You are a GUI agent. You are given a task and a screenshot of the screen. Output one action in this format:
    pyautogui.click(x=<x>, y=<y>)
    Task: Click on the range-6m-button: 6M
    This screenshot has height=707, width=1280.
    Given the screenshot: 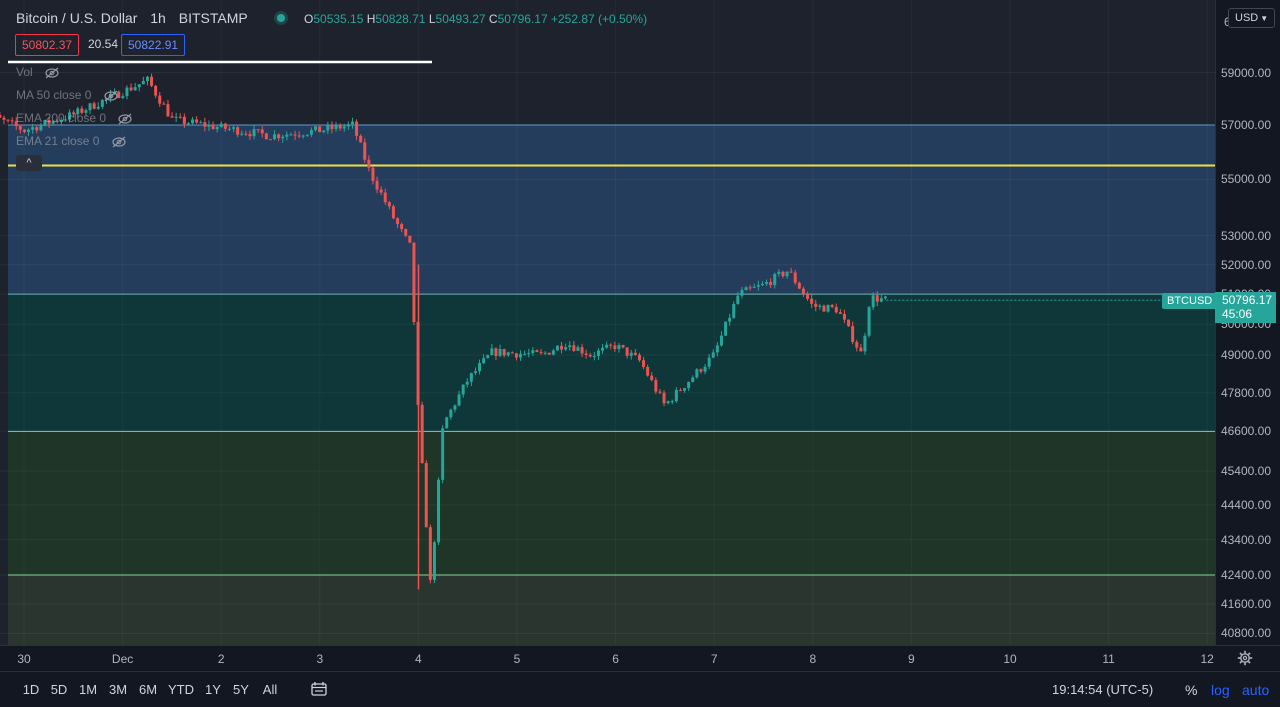 What is the action you would take?
    pyautogui.click(x=148, y=689)
    